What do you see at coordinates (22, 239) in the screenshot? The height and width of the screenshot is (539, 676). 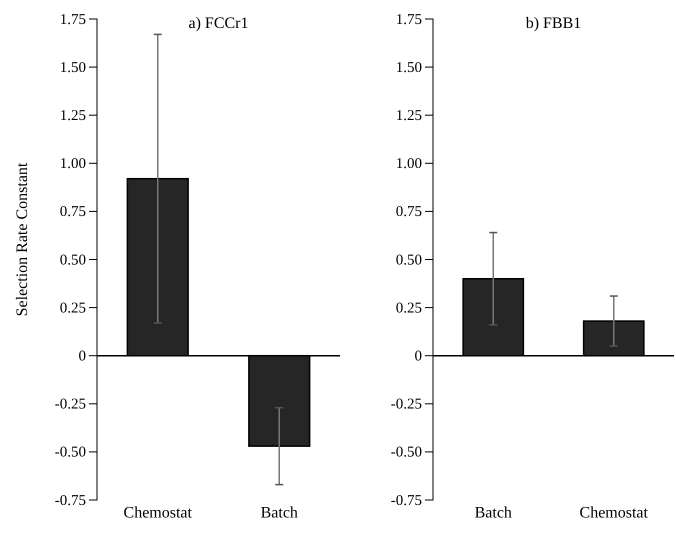 I see `y-axis-title: Selection Rate Constant` at bounding box center [22, 239].